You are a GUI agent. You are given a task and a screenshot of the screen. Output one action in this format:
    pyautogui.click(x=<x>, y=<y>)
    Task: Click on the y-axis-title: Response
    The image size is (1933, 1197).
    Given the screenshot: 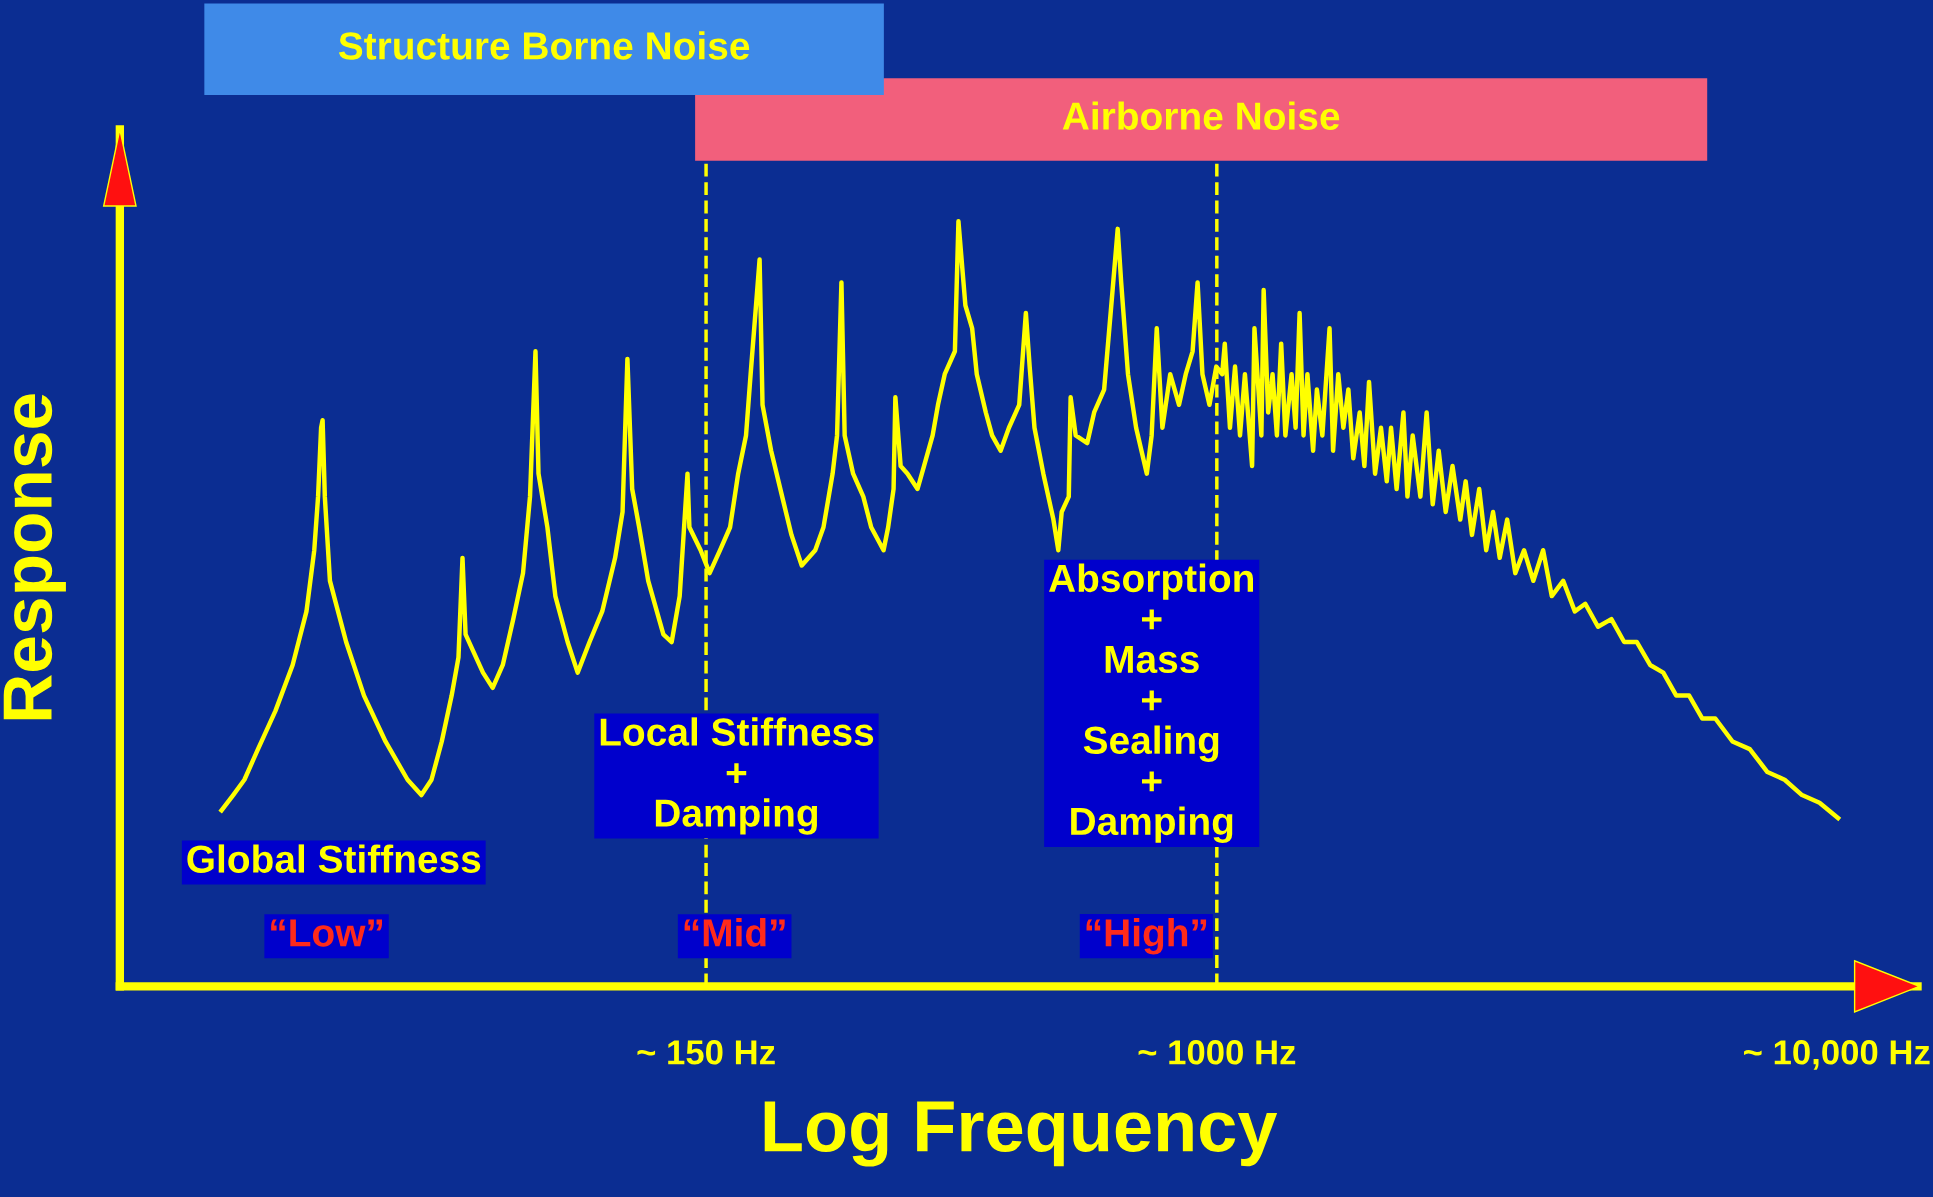 What is the action you would take?
    pyautogui.click(x=34, y=557)
    